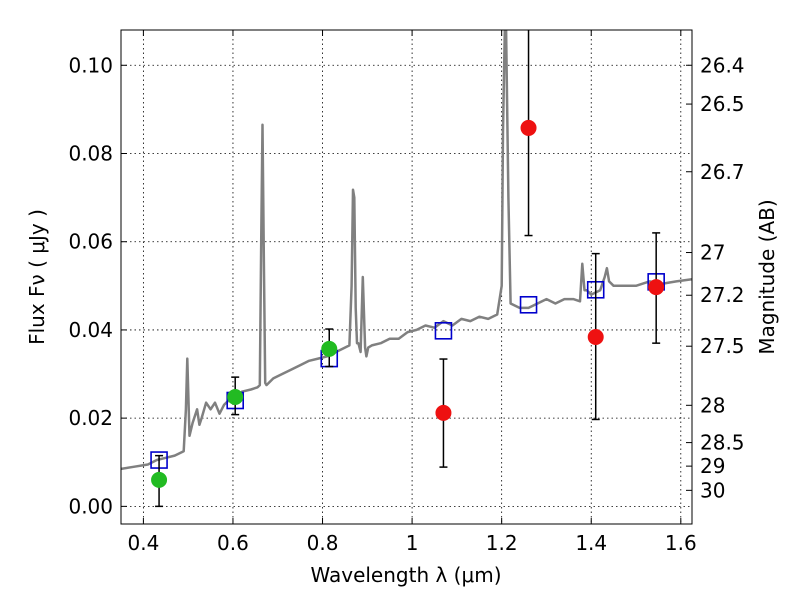 The height and width of the screenshot is (600, 800). I want to click on x-tick-label: 1, so click(412, 543).